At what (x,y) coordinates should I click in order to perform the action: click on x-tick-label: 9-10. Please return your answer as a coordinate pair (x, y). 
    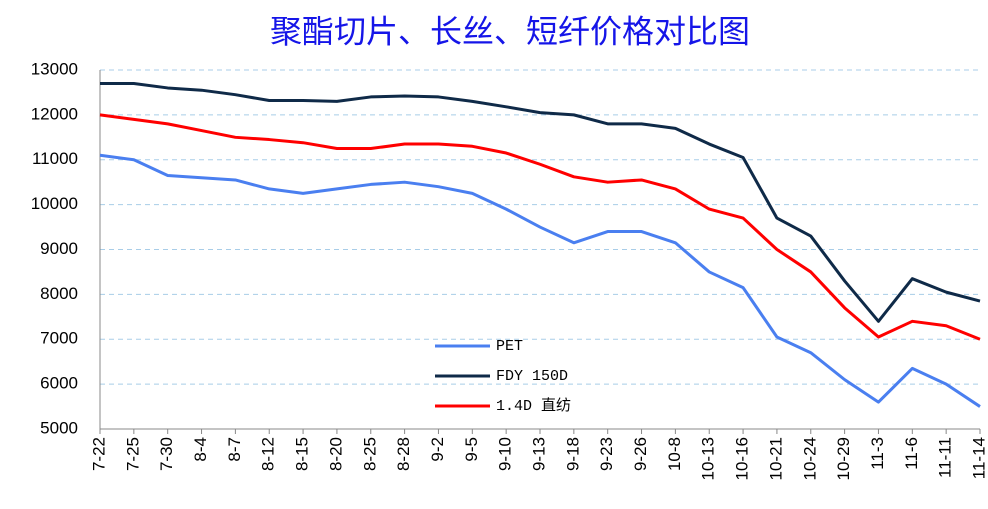
    Looking at the image, I should click on (505, 454).